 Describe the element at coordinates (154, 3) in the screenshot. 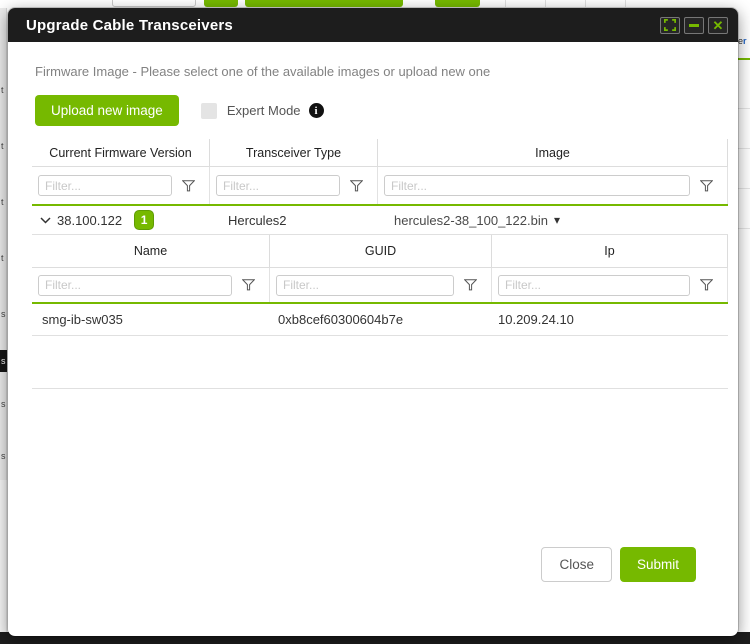

I see `background-button-outline` at that location.